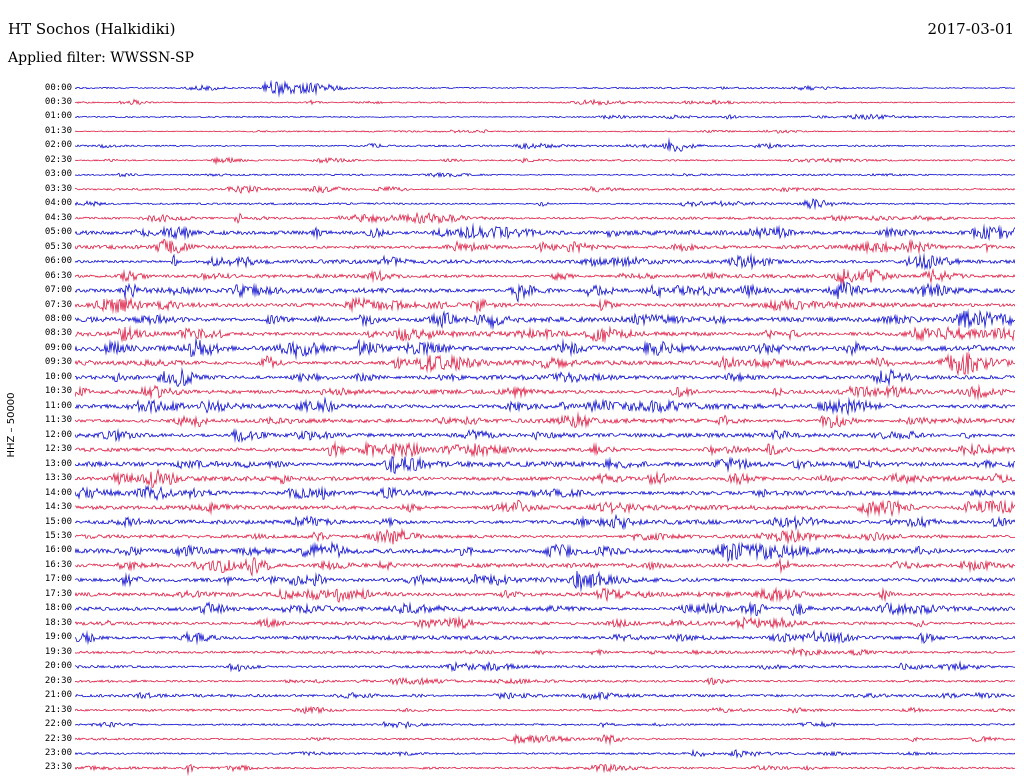 Image resolution: width=1024 pixels, height=780 pixels. What do you see at coordinates (58, 709) in the screenshot?
I see `time-label: 21:30` at bounding box center [58, 709].